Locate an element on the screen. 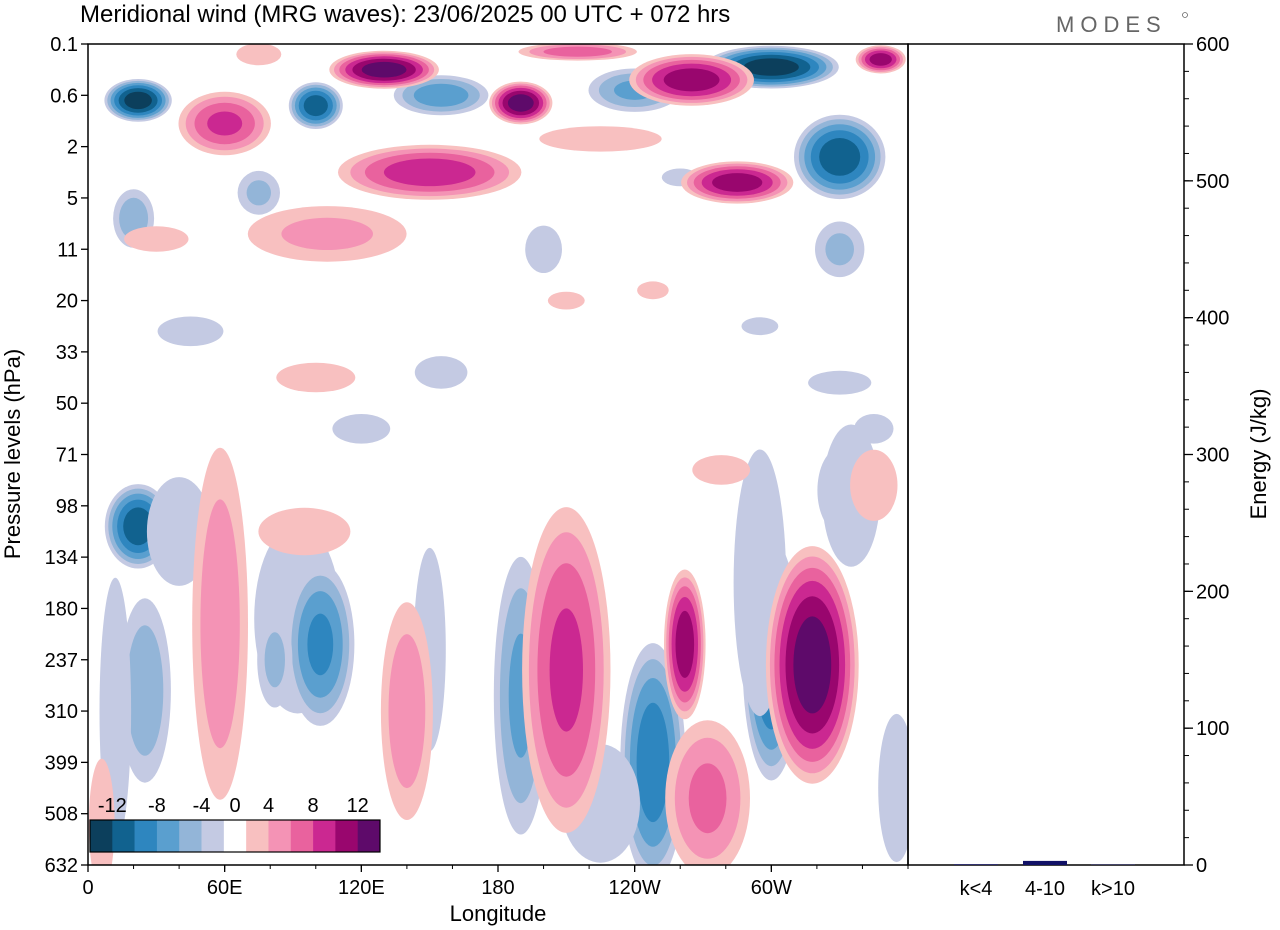 Image resolution: width=1280 pixels, height=930 pixels. modes-logo-text: MODES is located at coordinates (1111, 24).